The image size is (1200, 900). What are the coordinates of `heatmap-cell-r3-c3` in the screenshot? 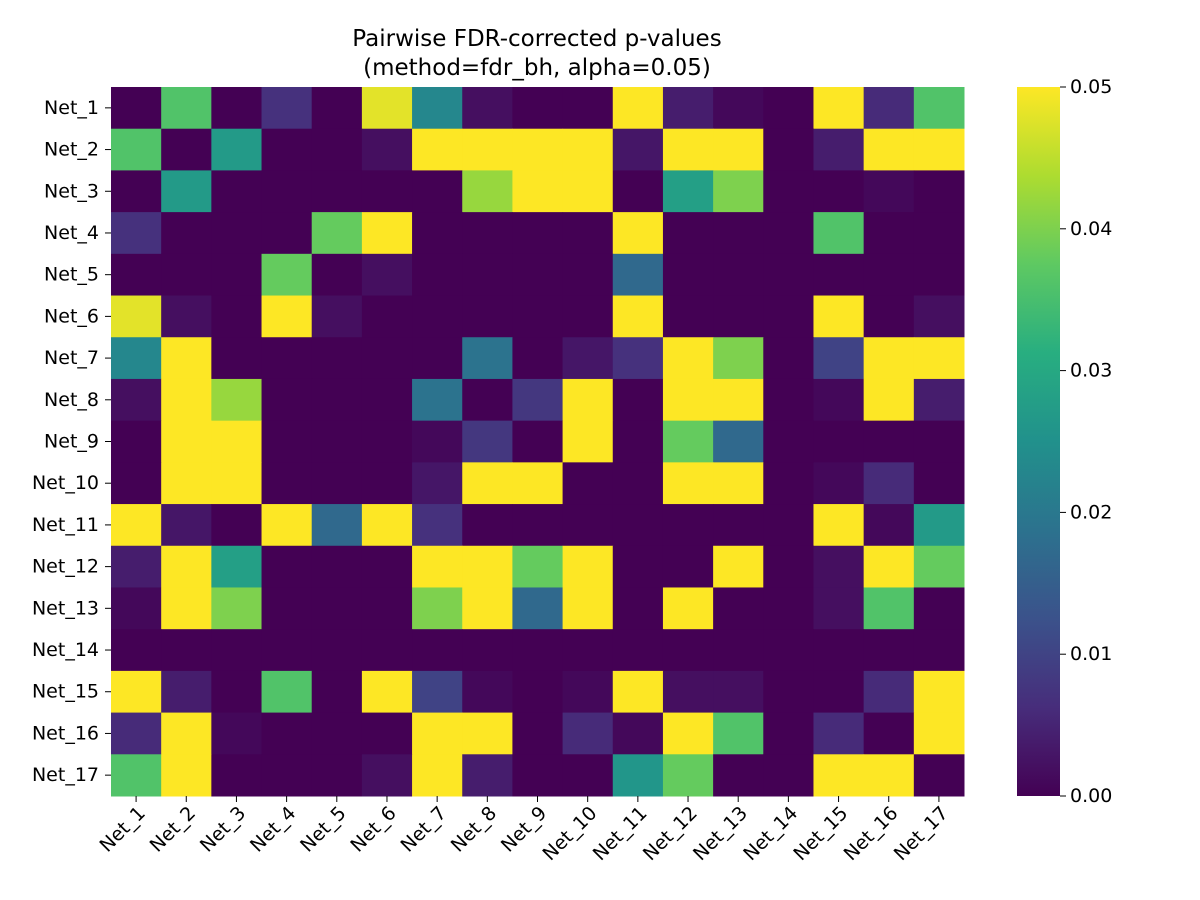 It's located at (237, 191).